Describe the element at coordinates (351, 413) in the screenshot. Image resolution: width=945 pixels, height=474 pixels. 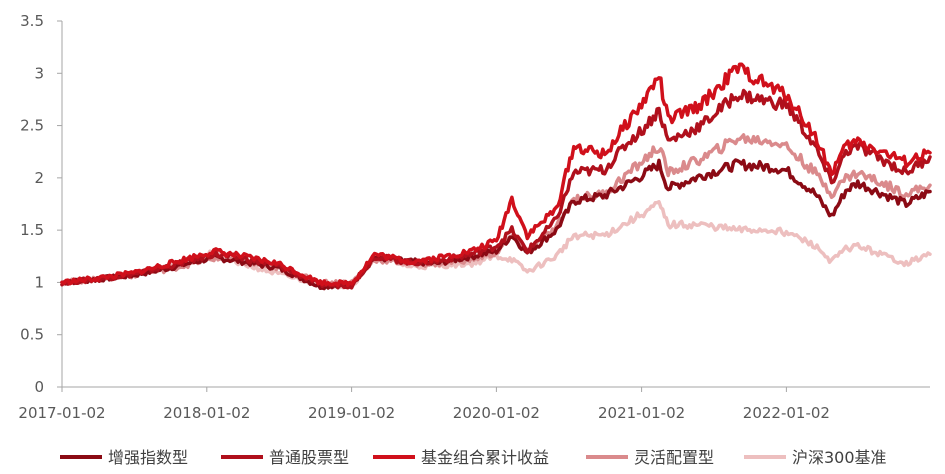
I see `x-tick-label: 2019-01-02` at that location.